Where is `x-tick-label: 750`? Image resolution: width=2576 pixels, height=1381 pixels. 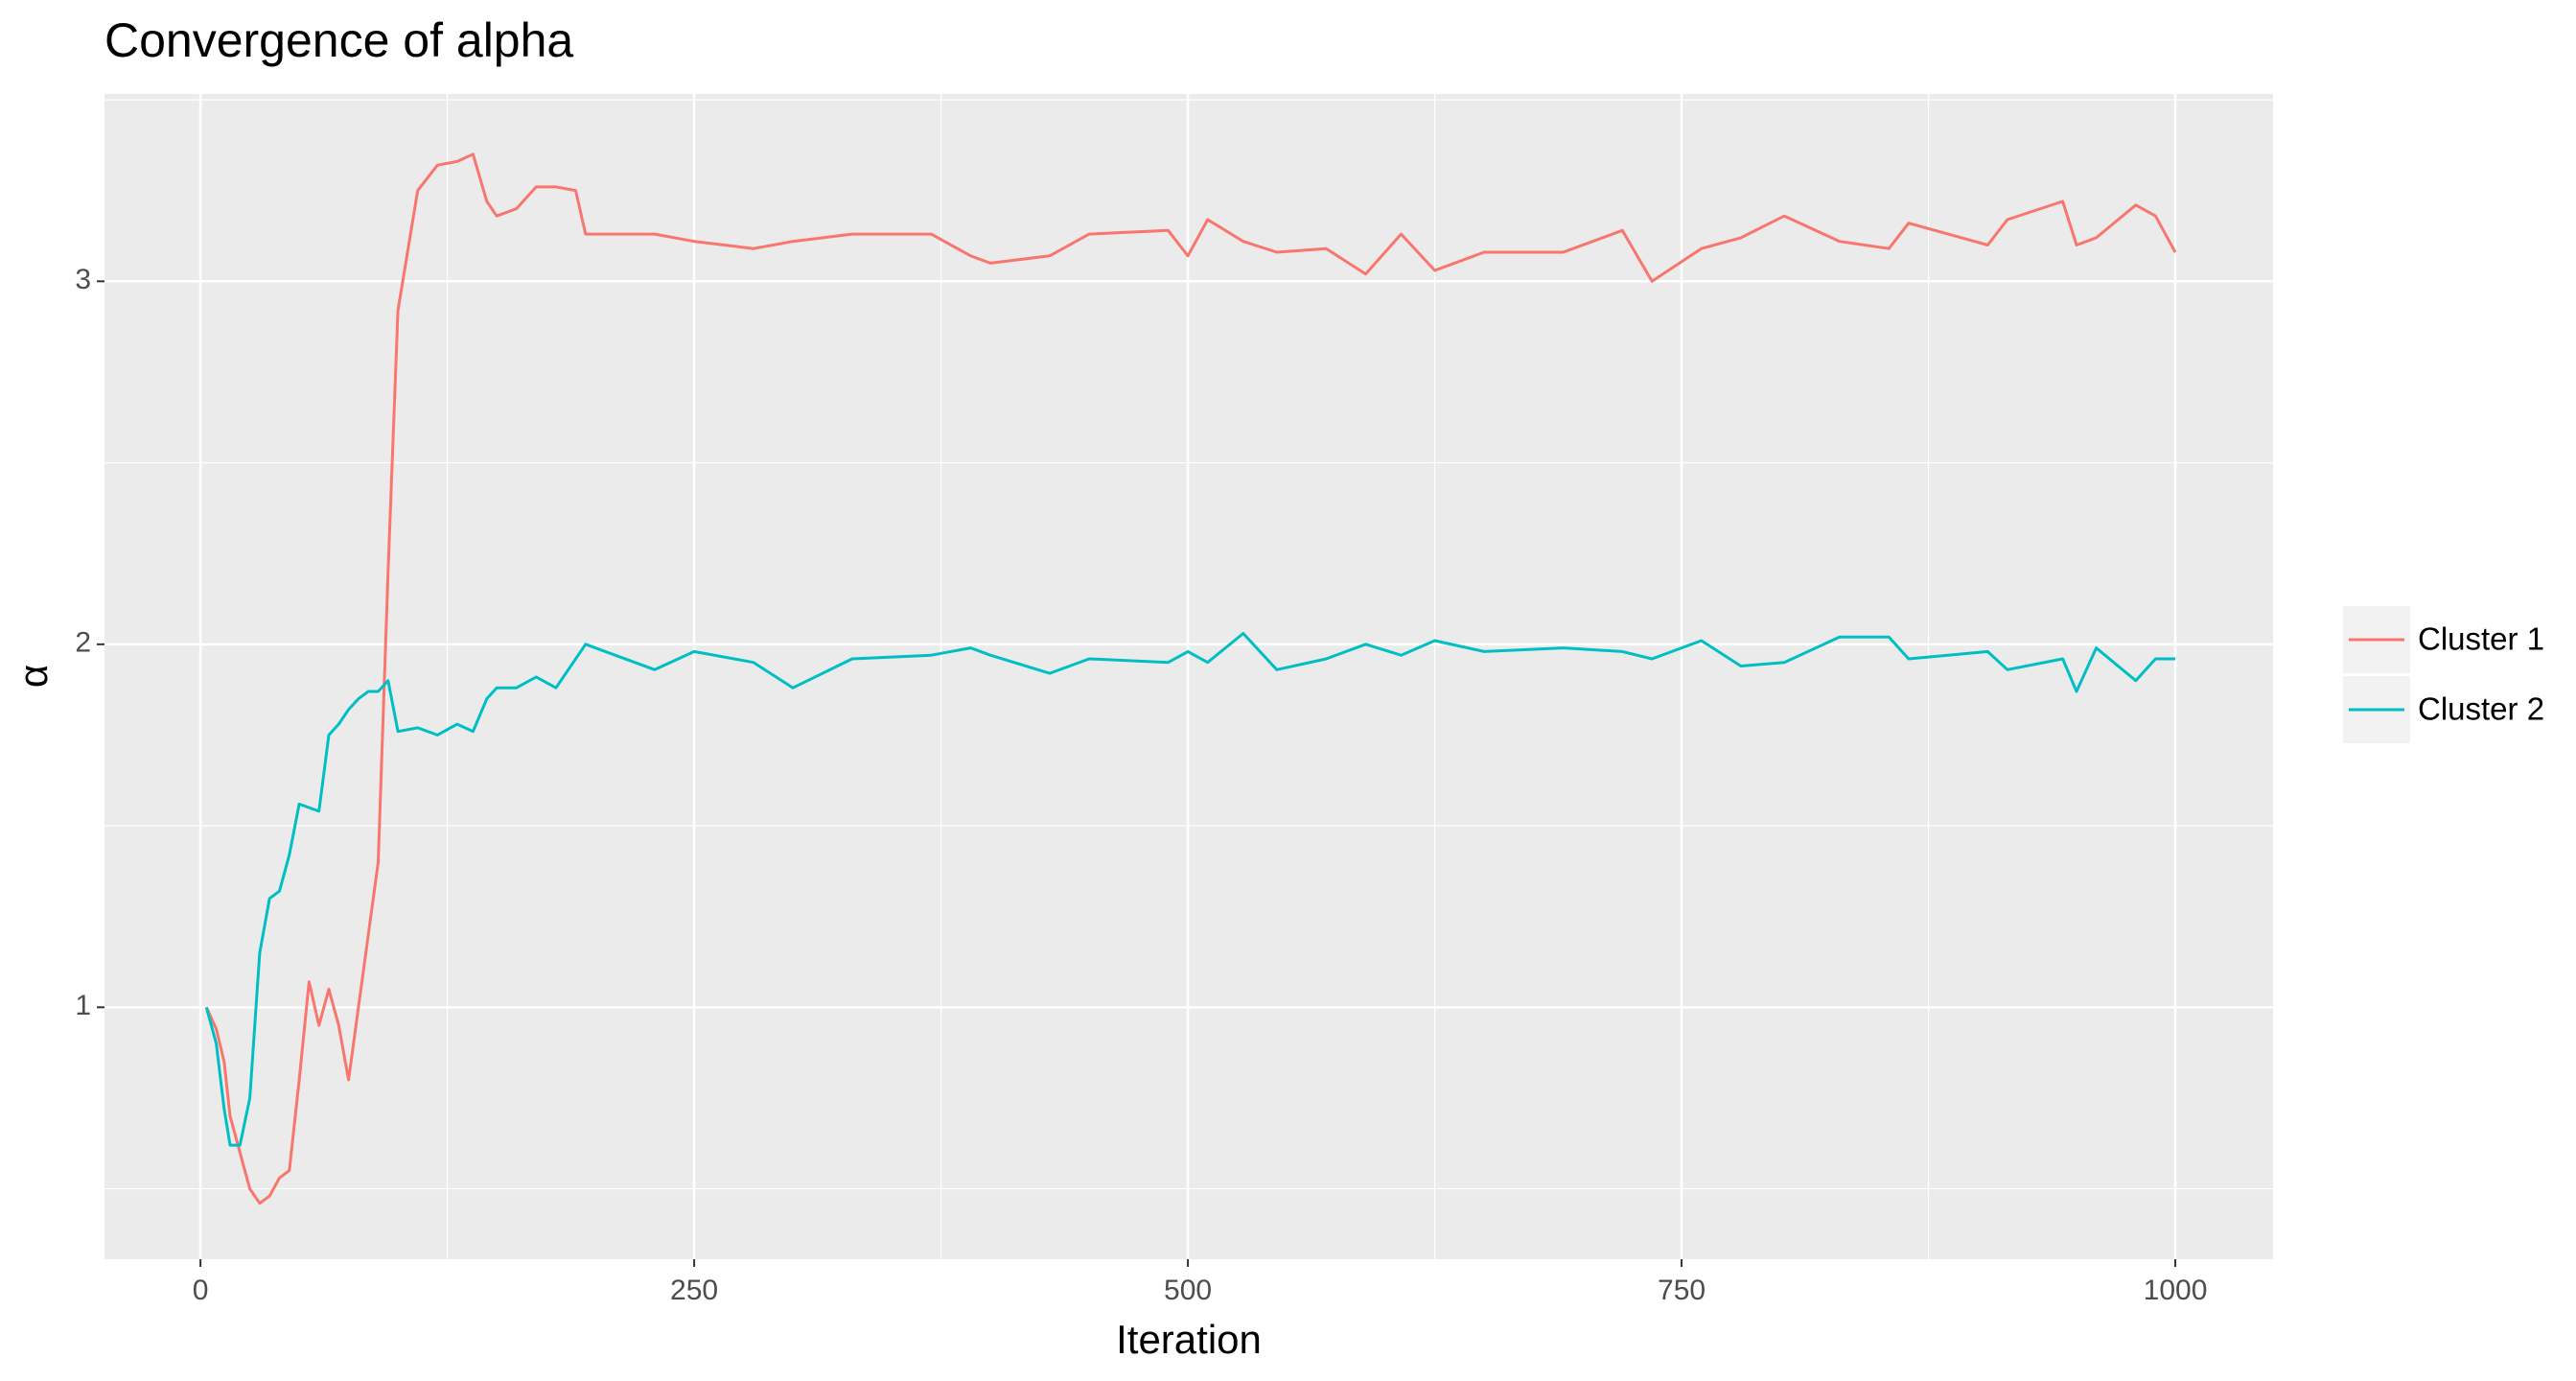
x-tick-label: 750 is located at coordinates (1682, 1291).